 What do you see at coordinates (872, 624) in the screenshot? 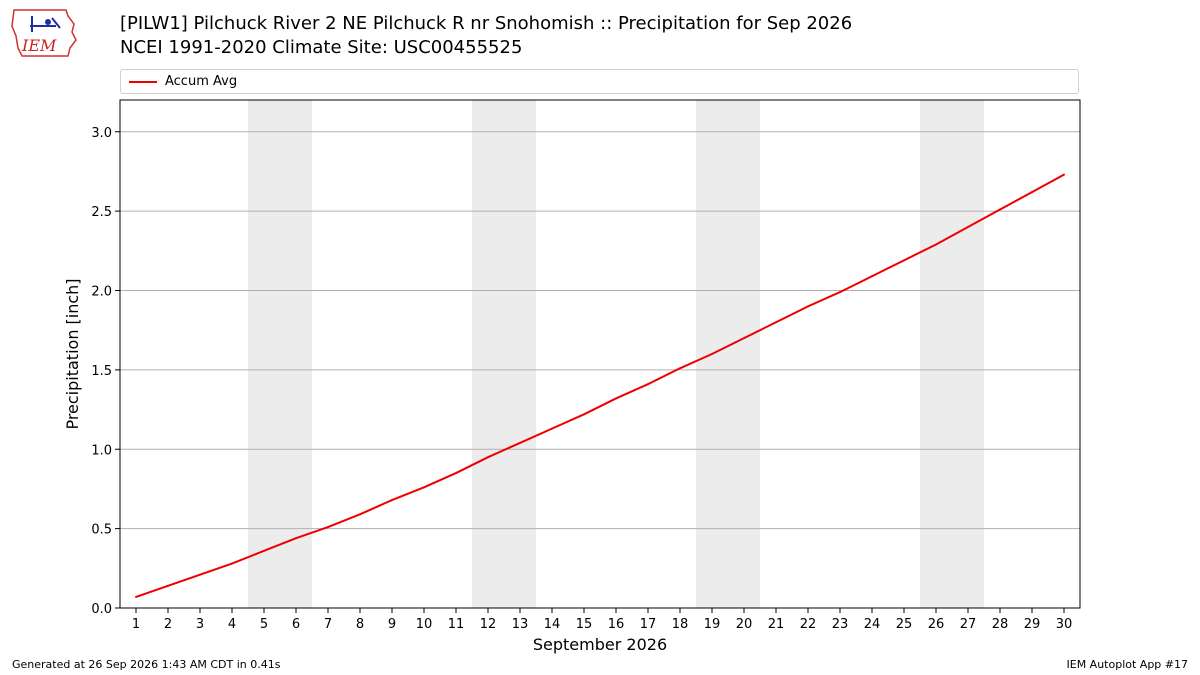
I see `x-tick-label-24: 24` at bounding box center [872, 624].